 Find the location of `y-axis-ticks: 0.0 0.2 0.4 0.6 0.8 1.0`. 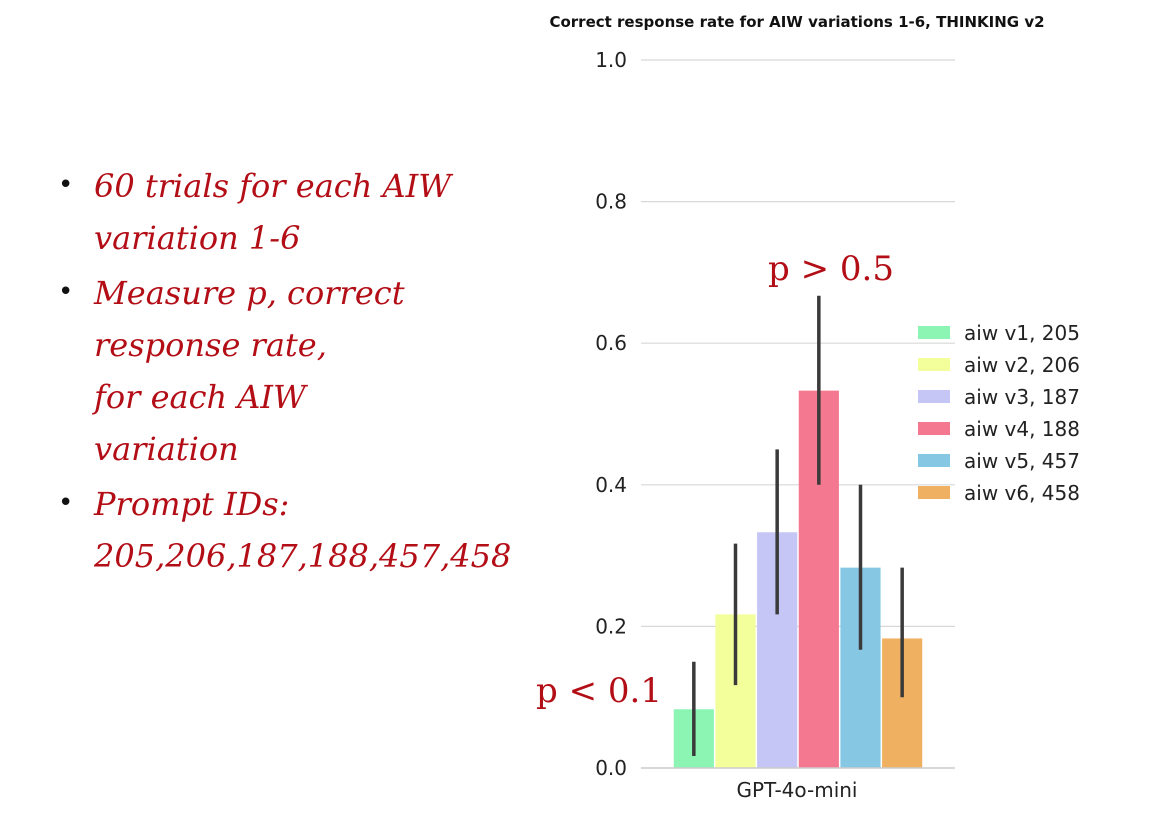

y-axis-ticks: 0.0 0.2 0.4 0.6 0.8 1.0 is located at coordinates (611, 414).